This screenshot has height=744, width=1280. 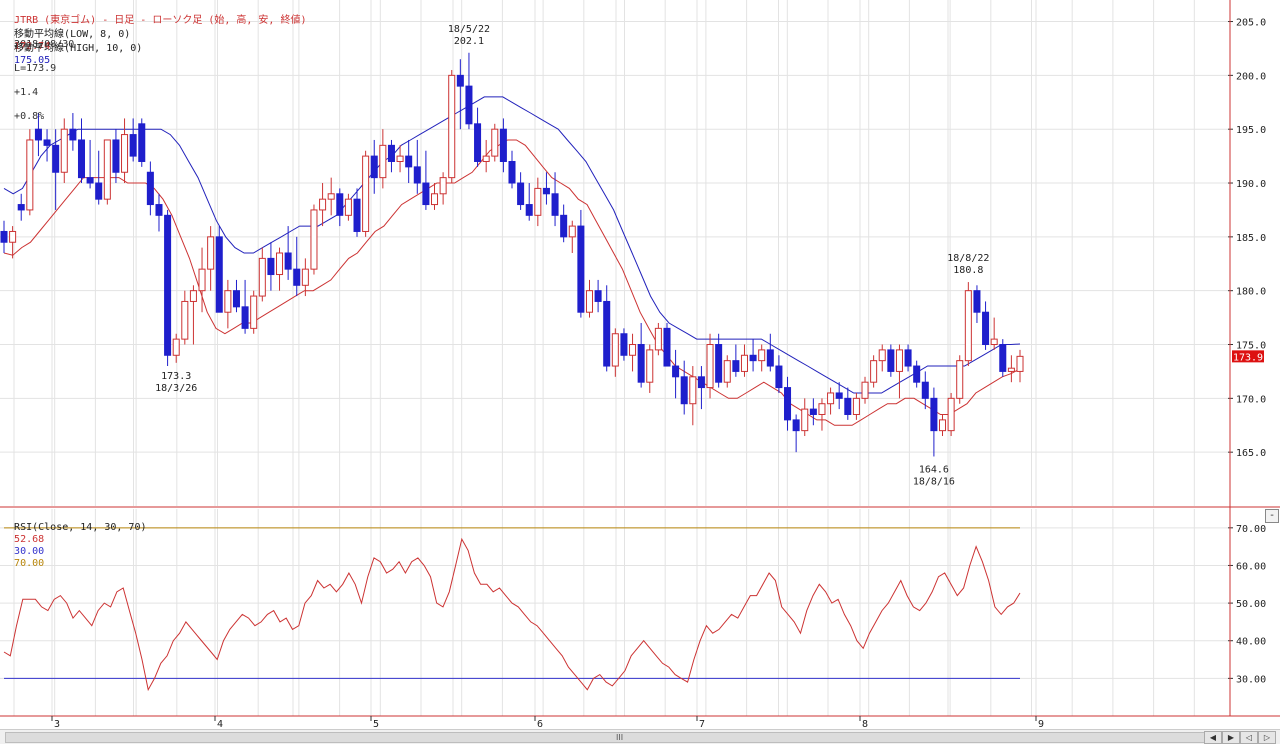 What do you see at coordinates (80, 527) in the screenshot?
I see `rsi-label: RSI(Close, 14, 30, 70)` at bounding box center [80, 527].